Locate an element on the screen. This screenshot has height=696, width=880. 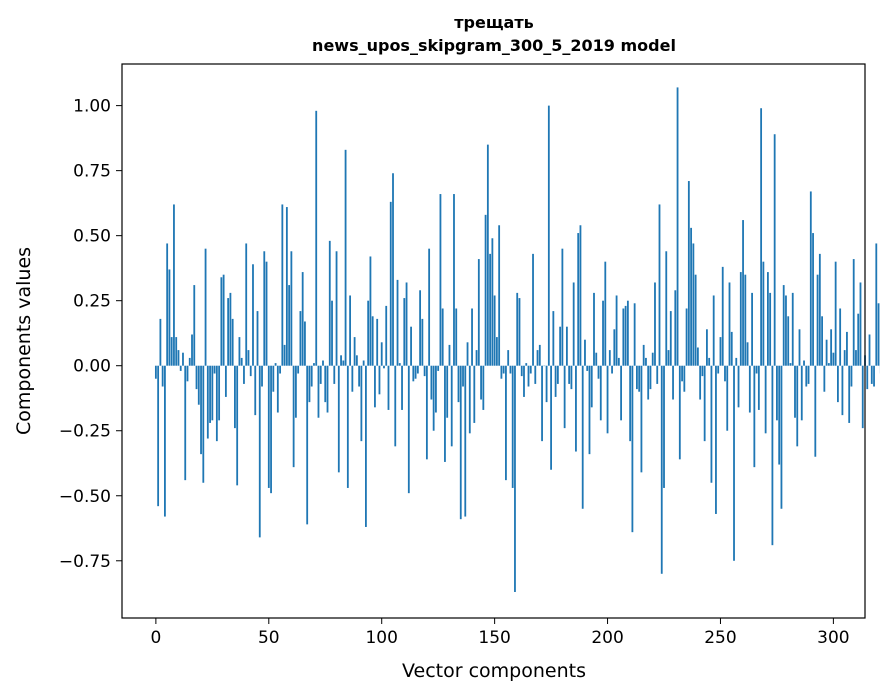
y-tick-label: 0.25 is located at coordinates (92, 302).